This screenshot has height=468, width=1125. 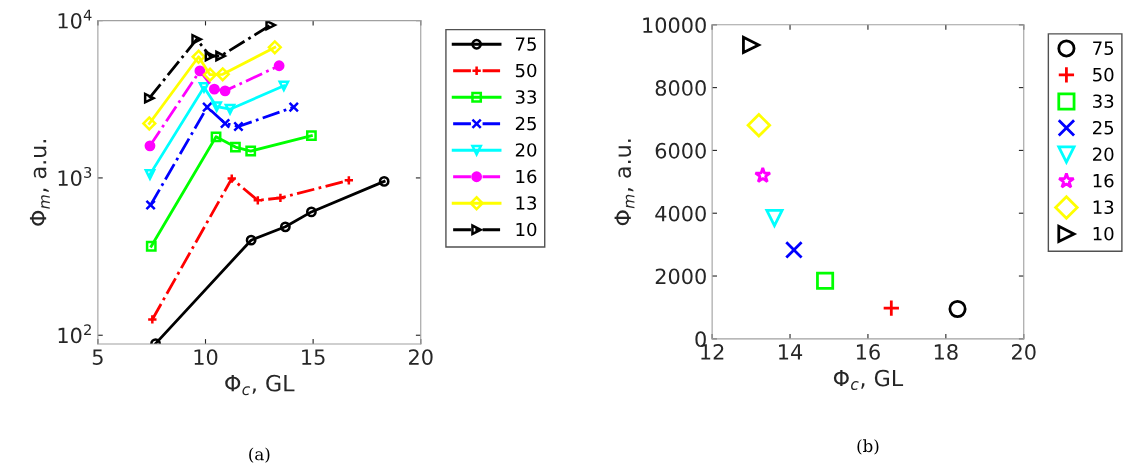 I want to click on y-tick-label: 8000, so click(x=680, y=88).